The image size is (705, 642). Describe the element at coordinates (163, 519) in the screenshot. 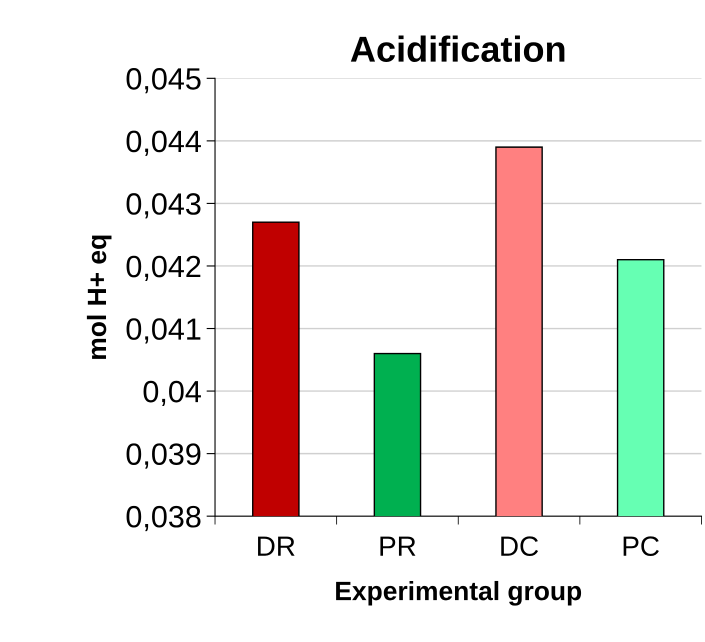

I see `y-tick-label: 0,038` at that location.